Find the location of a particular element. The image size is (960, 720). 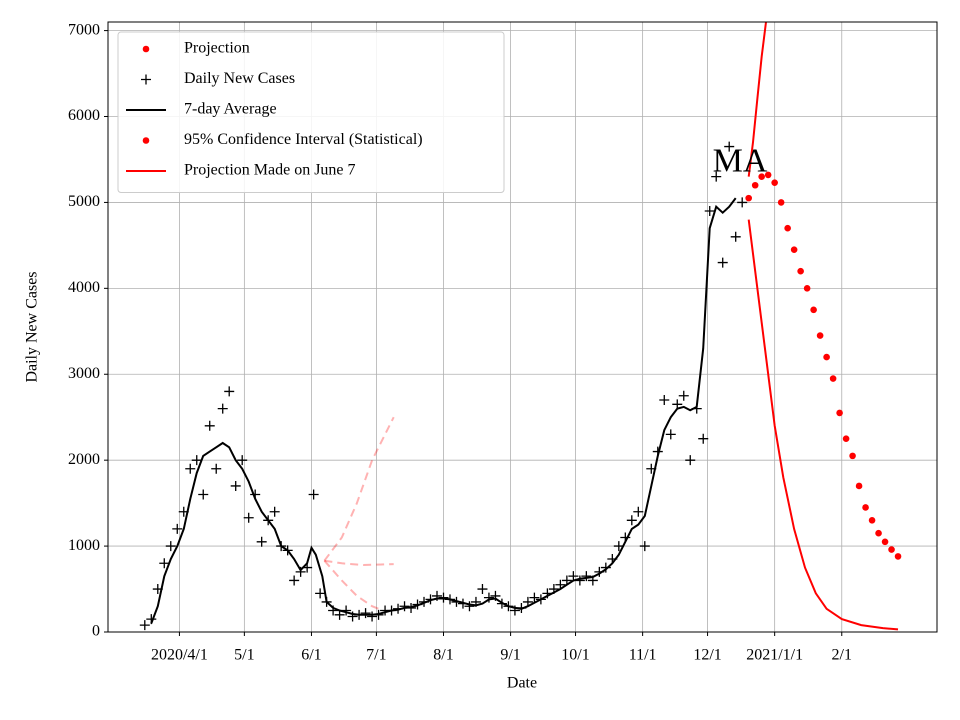

legend-label: Projection is located at coordinates (217, 48).